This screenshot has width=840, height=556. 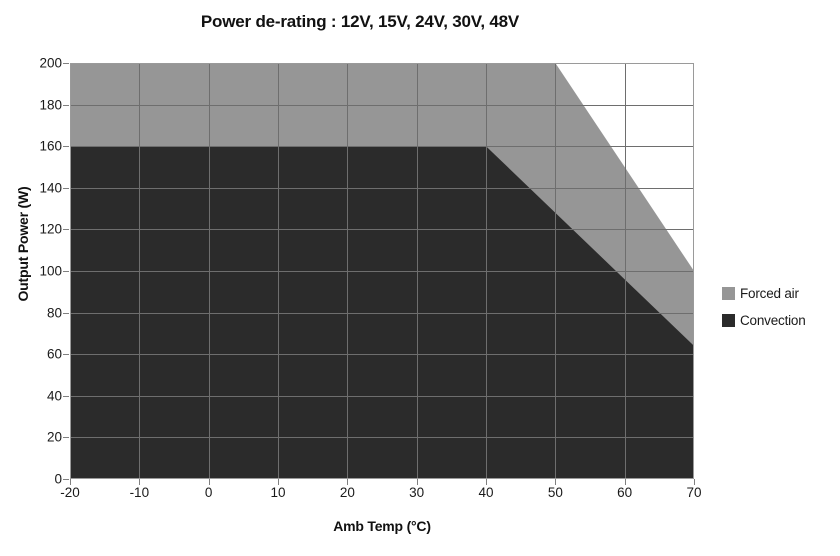 I want to click on x-tick-label: 70, so click(x=694, y=492).